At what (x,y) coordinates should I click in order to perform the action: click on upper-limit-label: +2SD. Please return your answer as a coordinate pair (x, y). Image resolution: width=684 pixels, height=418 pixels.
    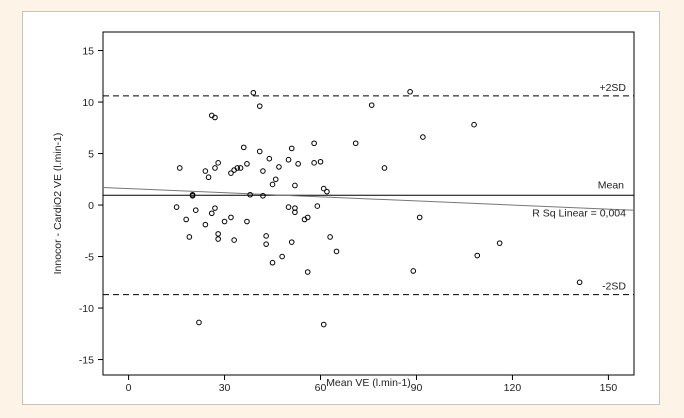
    Looking at the image, I should click on (612, 88).